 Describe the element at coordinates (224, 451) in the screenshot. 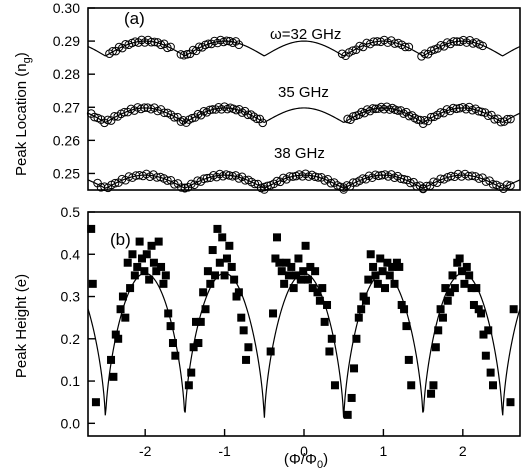

I see `panel-b-x-tick-label: -1` at that location.